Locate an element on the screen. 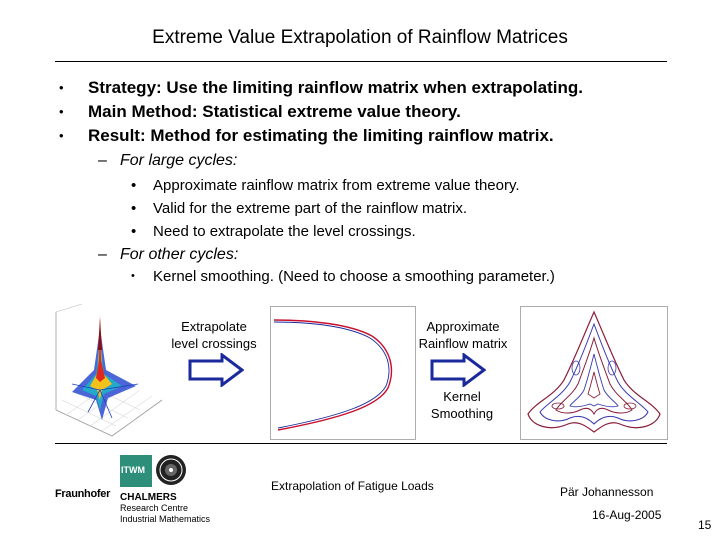 This screenshot has height=540, width=720. step-kernel-label: Kernel Smoothing is located at coordinates (462, 405).